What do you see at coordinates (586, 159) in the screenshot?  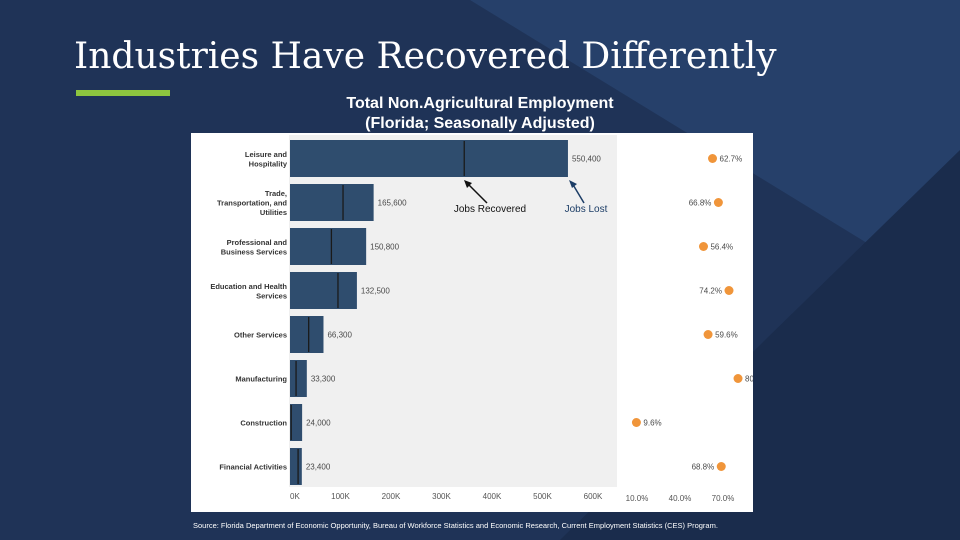 I see `bar-value-label-0: 550,400` at bounding box center [586, 159].